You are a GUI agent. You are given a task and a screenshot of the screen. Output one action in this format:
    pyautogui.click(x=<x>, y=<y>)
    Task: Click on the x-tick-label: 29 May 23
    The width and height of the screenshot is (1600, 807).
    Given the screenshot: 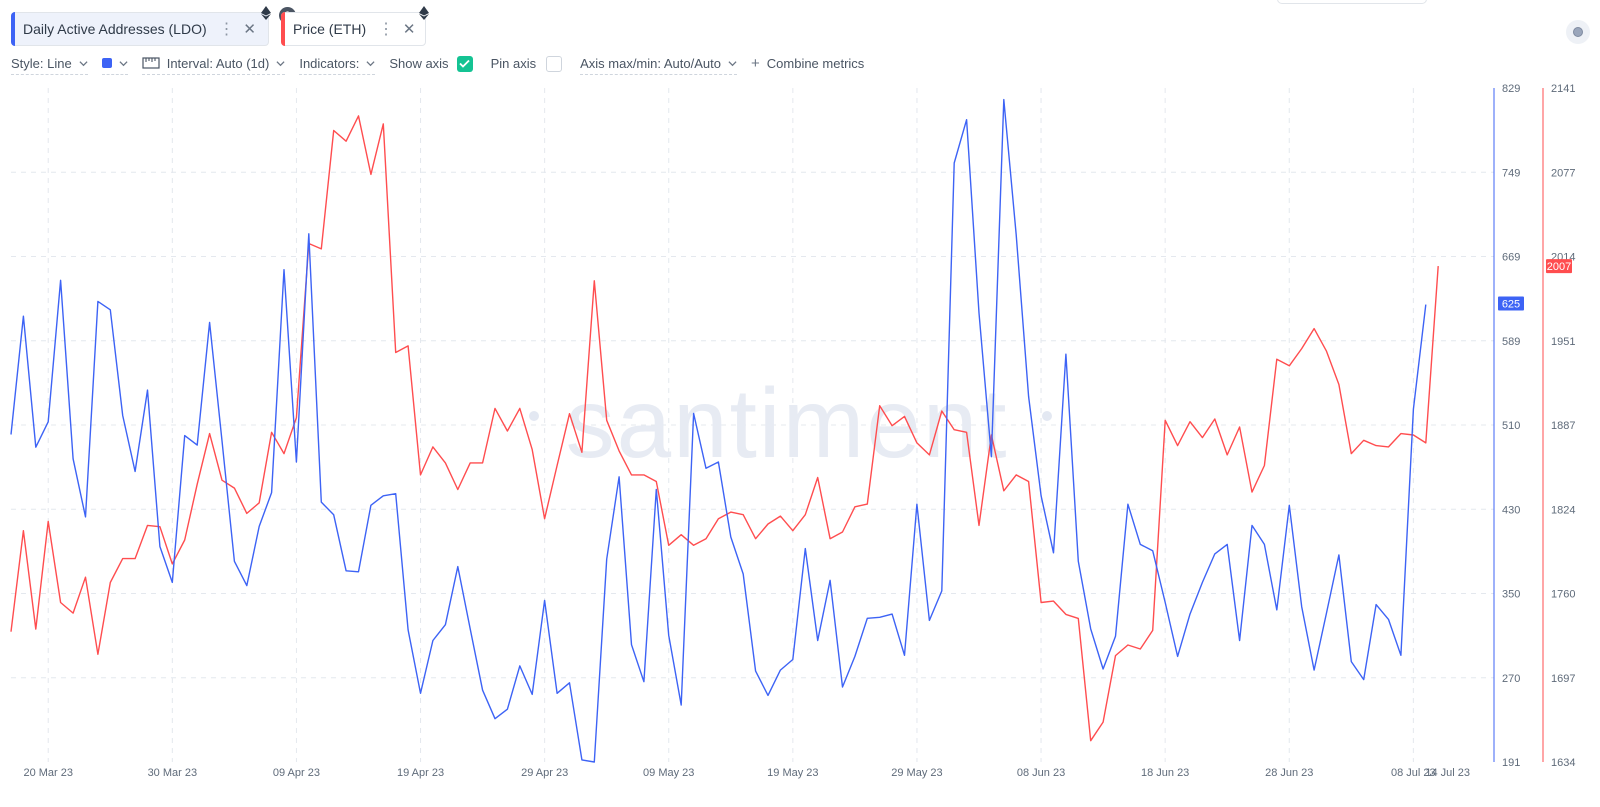 What is the action you would take?
    pyautogui.click(x=916, y=773)
    